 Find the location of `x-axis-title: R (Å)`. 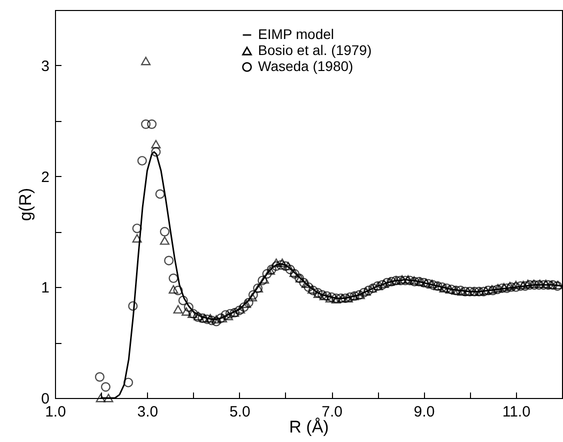

x-axis-title: R (Å) is located at coordinates (309, 427).